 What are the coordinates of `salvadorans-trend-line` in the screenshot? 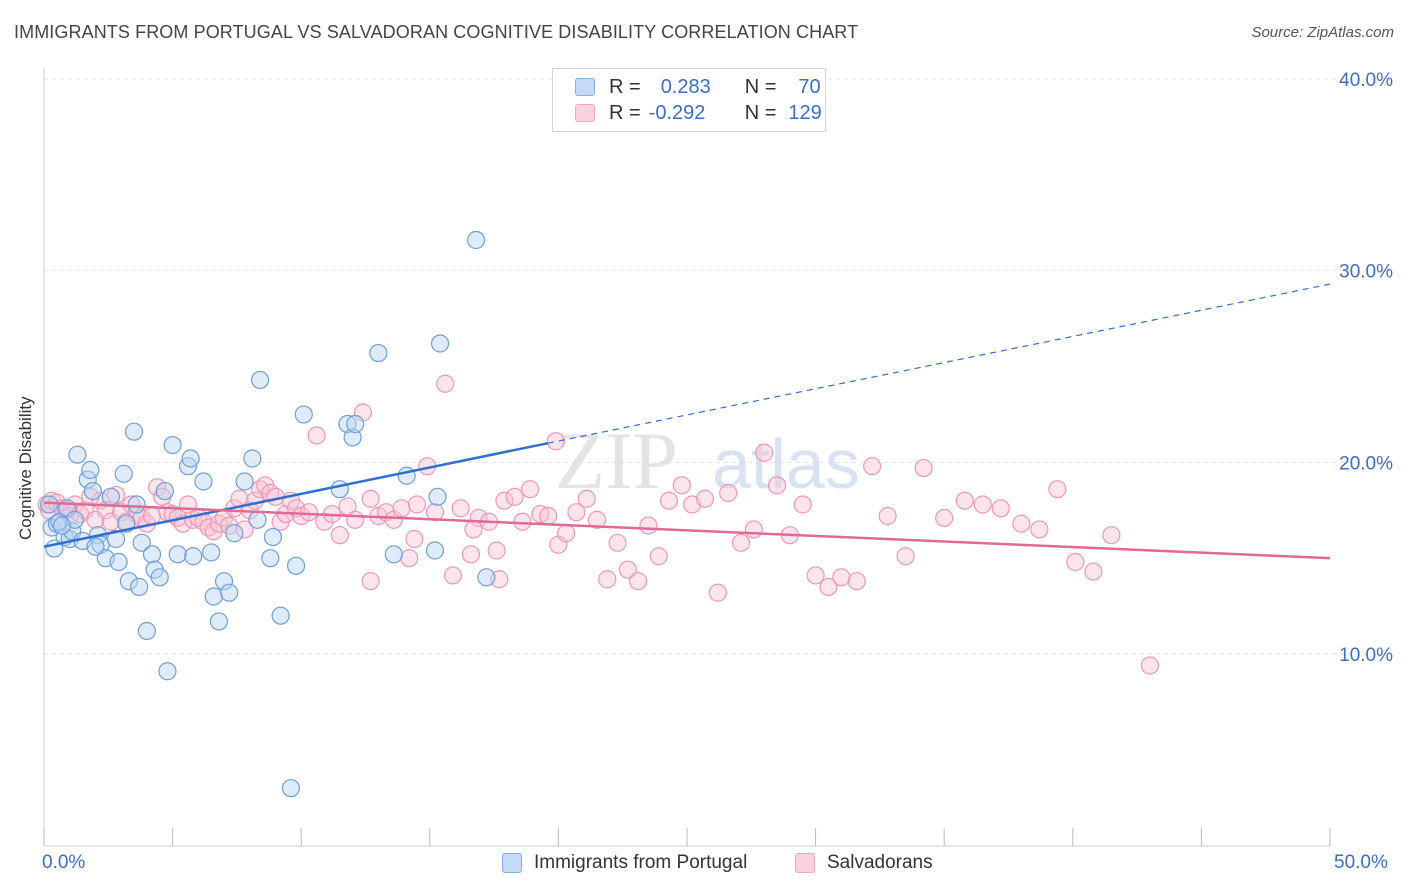 It's located at (687, 530).